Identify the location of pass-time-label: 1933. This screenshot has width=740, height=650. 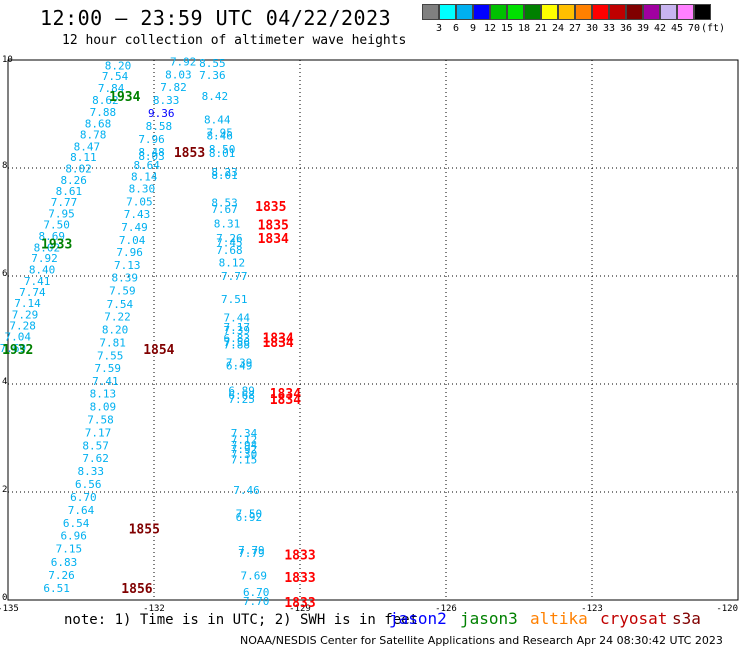
(56, 245).